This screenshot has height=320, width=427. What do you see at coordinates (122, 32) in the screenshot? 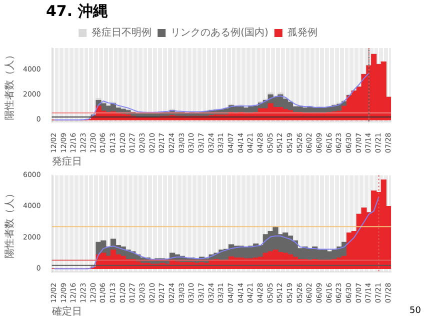
I see `legend-label: 発症日不明例` at bounding box center [122, 32].